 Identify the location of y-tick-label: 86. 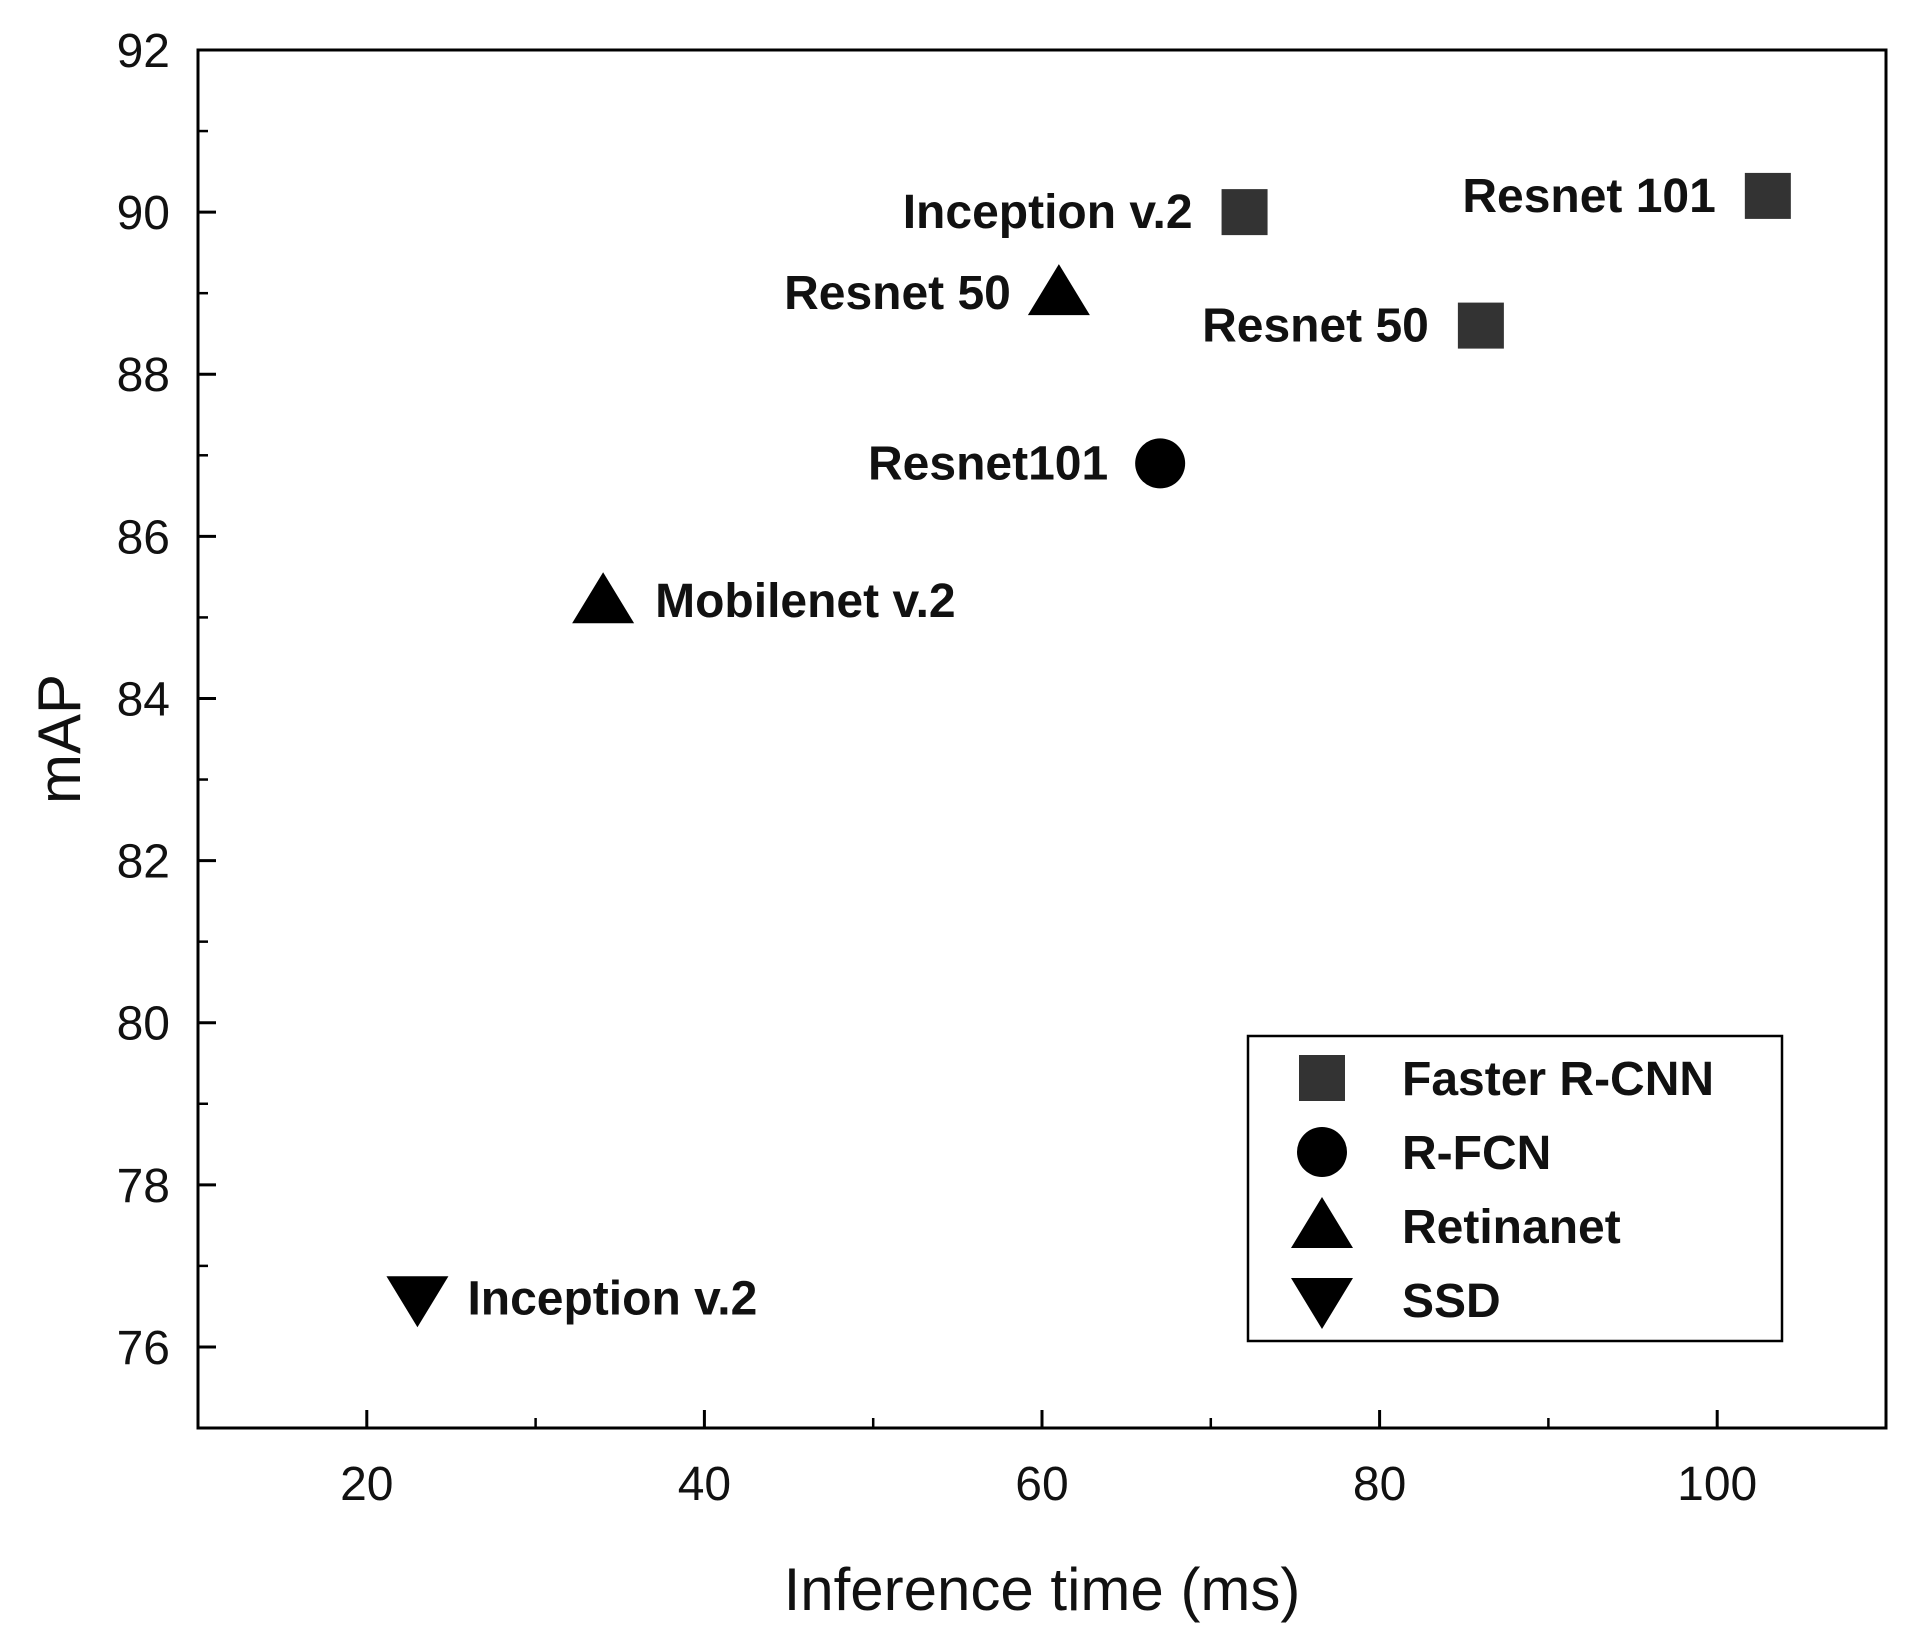
(143, 537).